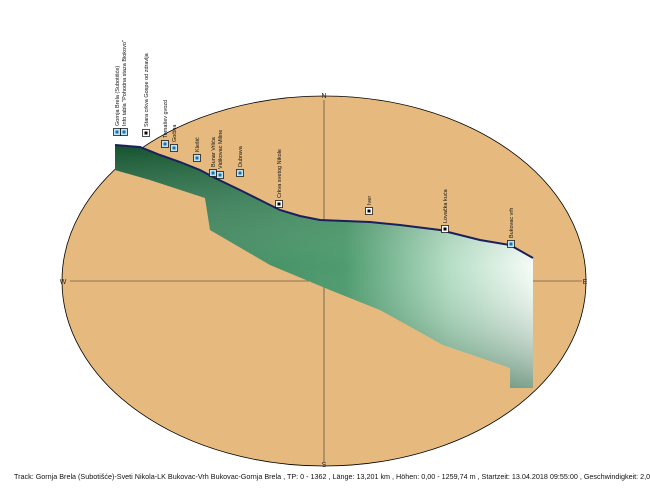  Describe the element at coordinates (63, 282) in the screenshot. I see `compass-w: W` at that location.